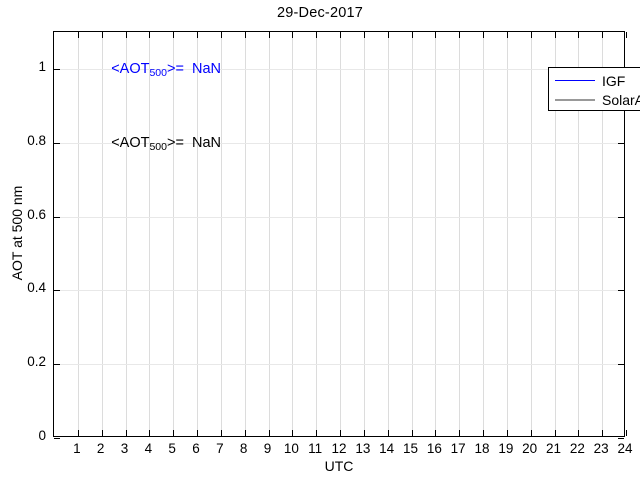 This screenshot has height=480, width=640. What do you see at coordinates (458, 448) in the screenshot?
I see `x-tick-label: 17` at bounding box center [458, 448].